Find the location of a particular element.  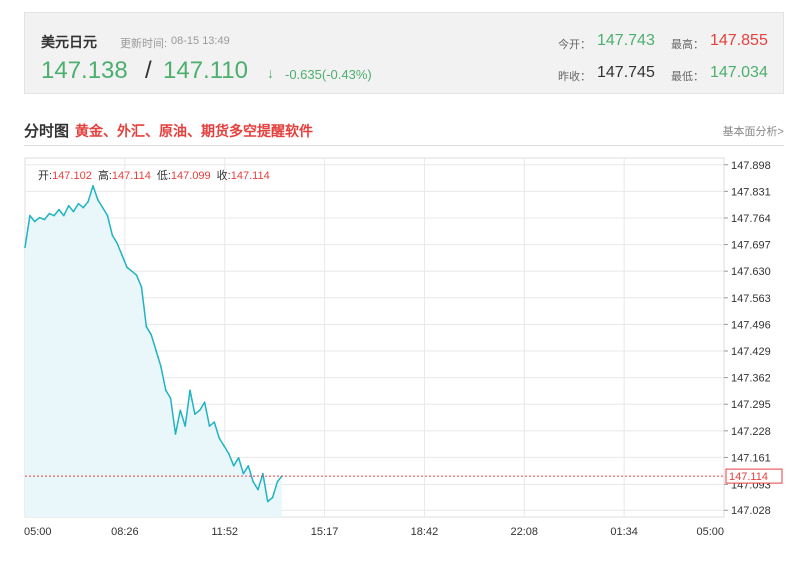

promo-link: 黄金、外汇、原油、期货多空提醒软件 is located at coordinates (194, 131).